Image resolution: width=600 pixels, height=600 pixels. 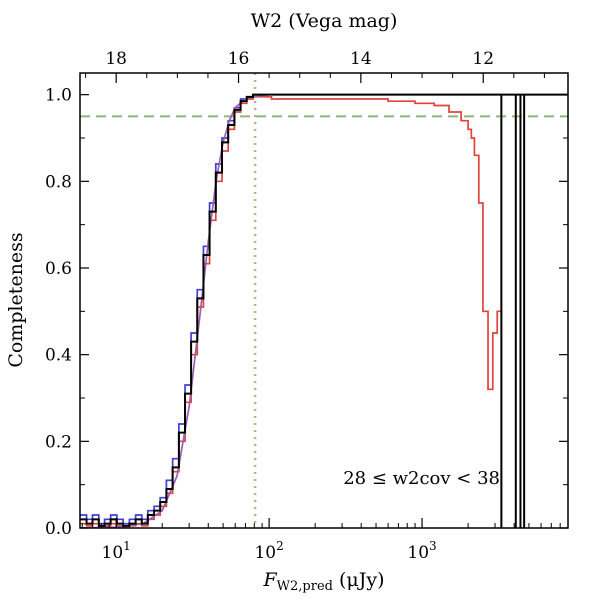 What do you see at coordinates (269, 580) in the screenshot?
I see `x-axis-label-main: F` at bounding box center [269, 580].